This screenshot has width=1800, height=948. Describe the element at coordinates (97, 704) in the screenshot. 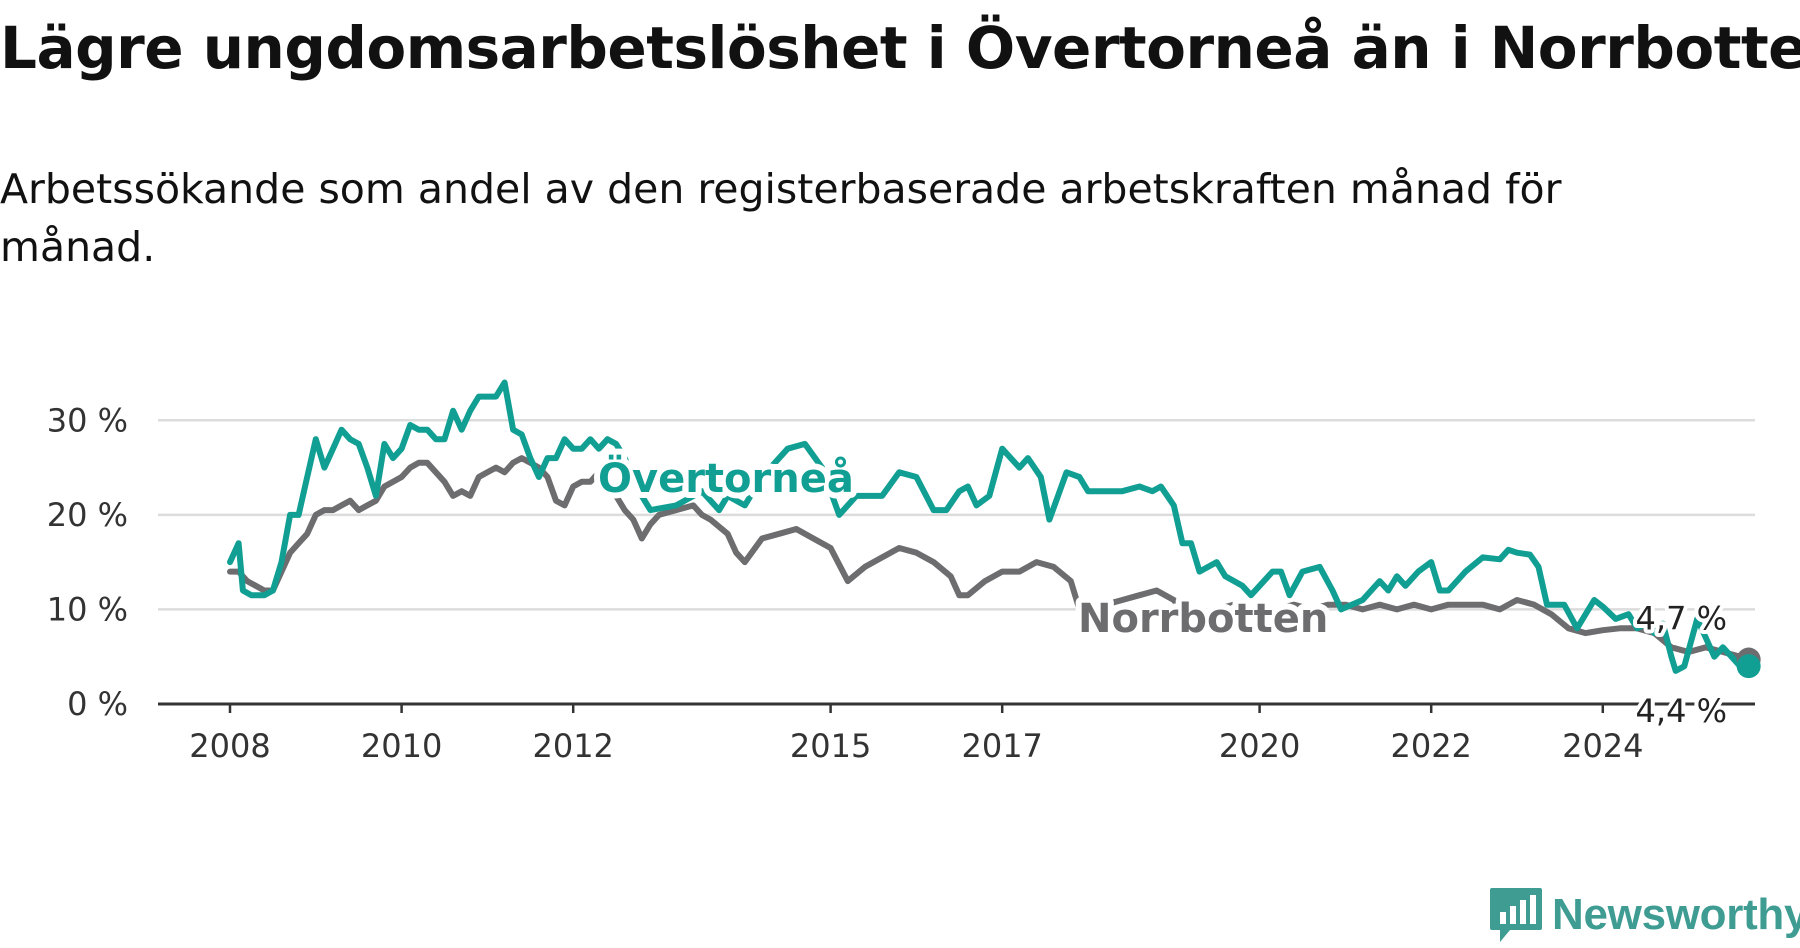

I see `y-tick-label: 0 %` at that location.